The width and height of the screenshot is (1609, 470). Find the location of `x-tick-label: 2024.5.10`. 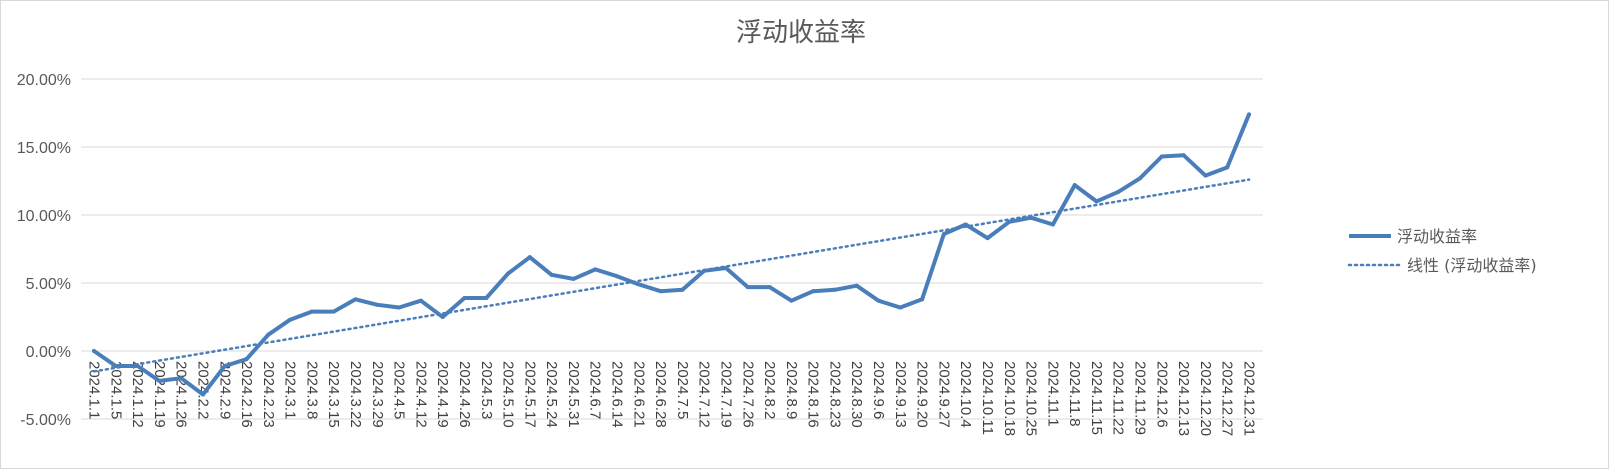

x-tick-label: 2024.5.10 is located at coordinates (508, 394).